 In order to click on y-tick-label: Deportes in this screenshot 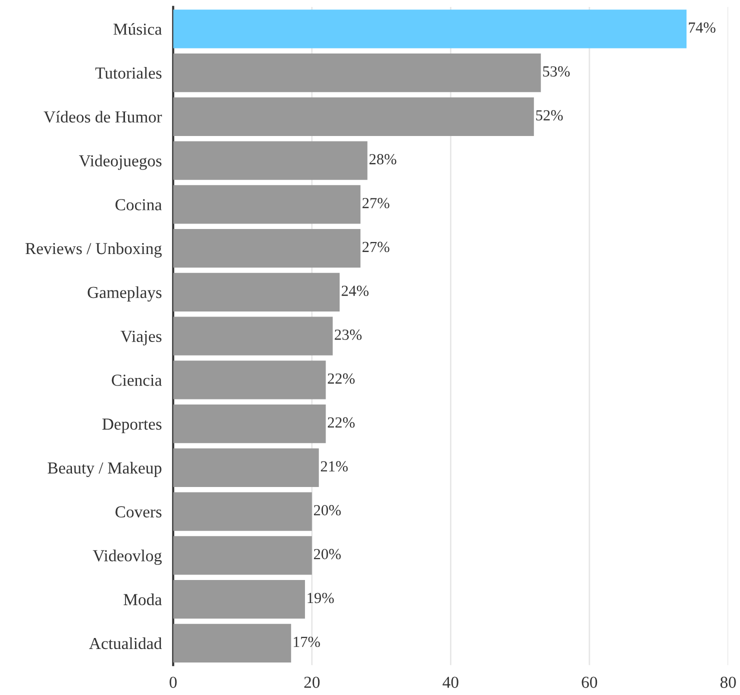, I will do `click(132, 426)`.